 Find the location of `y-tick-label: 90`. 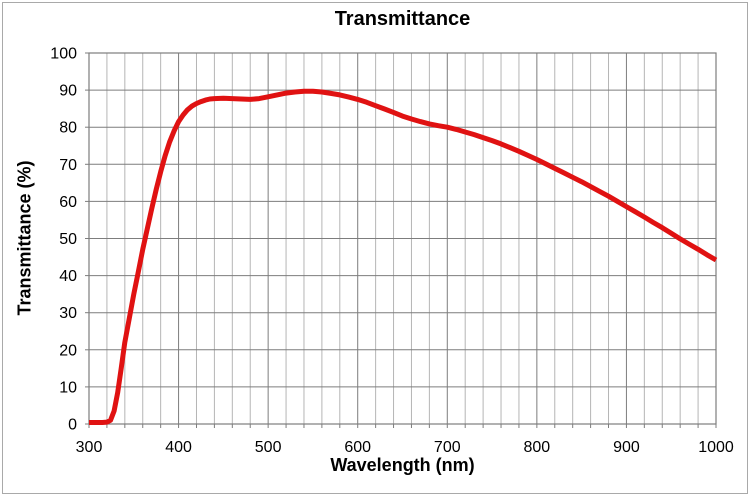

y-tick-label: 90 is located at coordinates (68, 91).